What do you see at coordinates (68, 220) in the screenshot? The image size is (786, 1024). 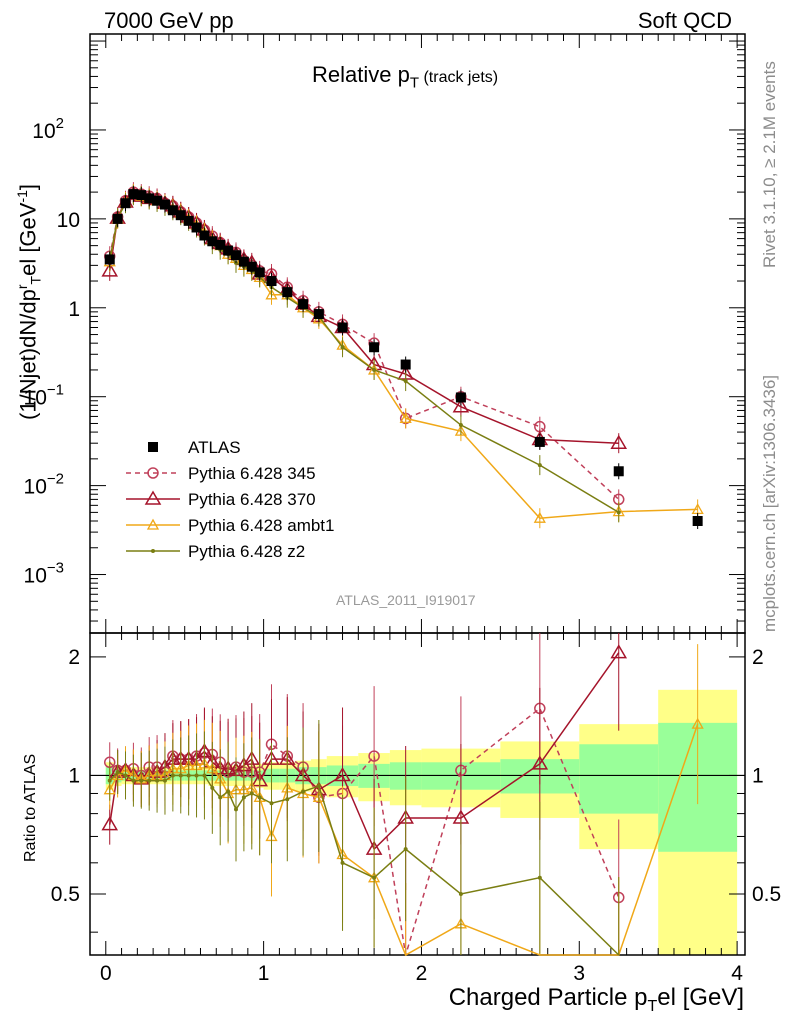 I see `y-tick-label: 10` at bounding box center [68, 220].